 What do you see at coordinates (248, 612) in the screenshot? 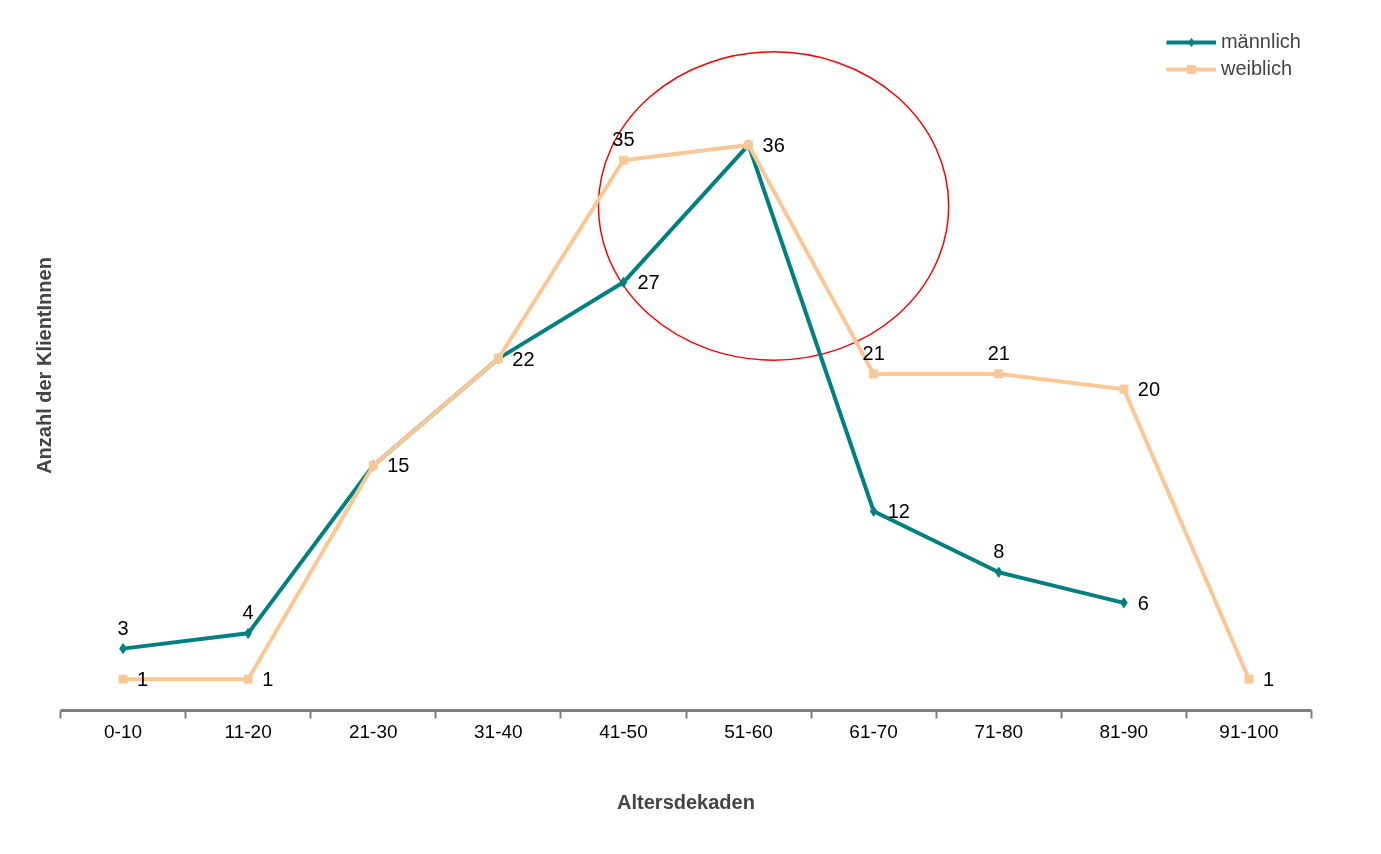
I see `data-label: 4` at bounding box center [248, 612].